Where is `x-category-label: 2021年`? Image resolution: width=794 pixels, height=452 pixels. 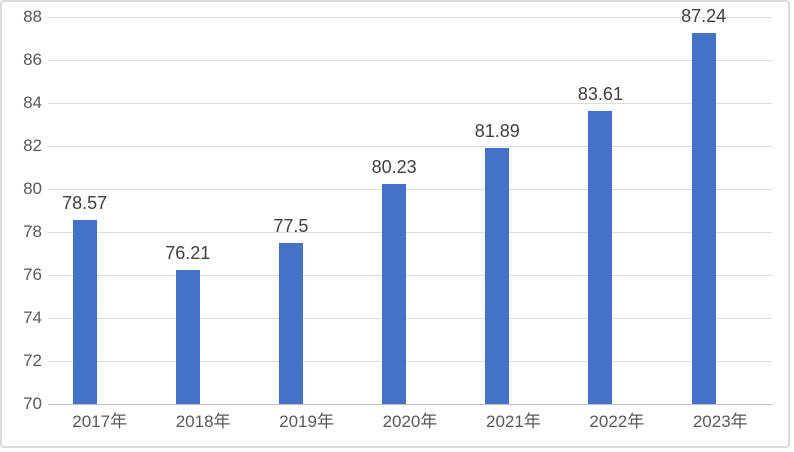
x-category-label: 2021年 is located at coordinates (513, 421).